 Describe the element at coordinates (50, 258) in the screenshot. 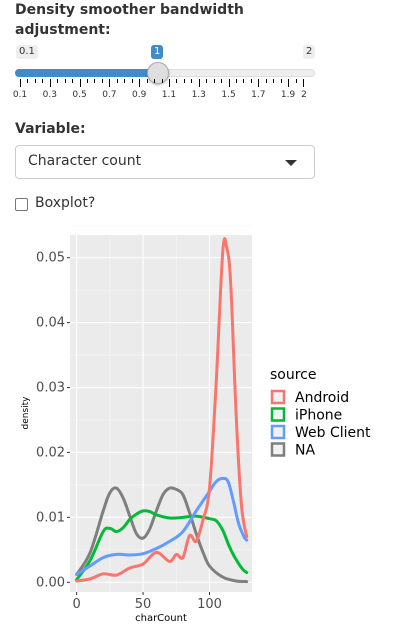

I see `y-tick-label: 0.05` at that location.